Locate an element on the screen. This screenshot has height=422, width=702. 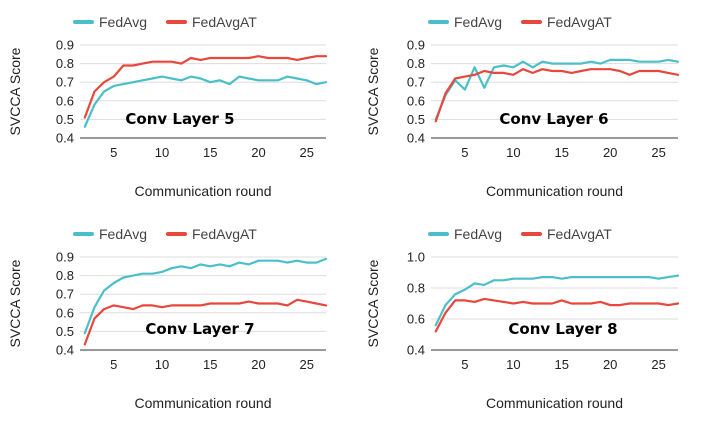
panel-annotation: Conv Layer 8 is located at coordinates (562, 329).